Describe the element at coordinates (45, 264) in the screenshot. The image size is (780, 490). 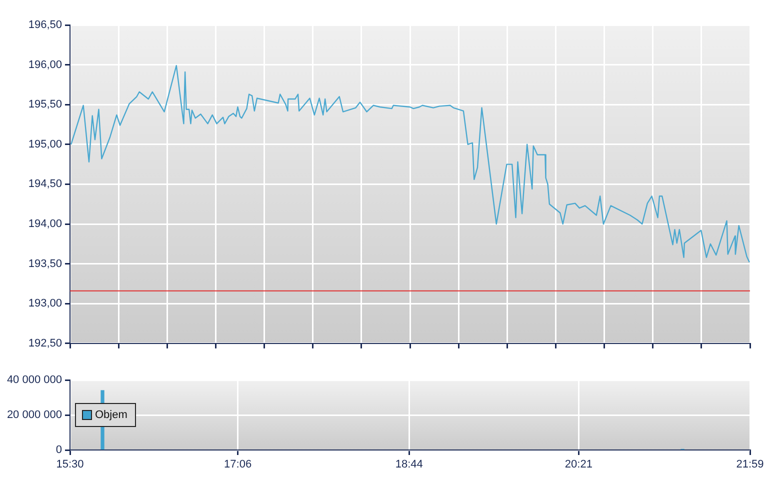
I see `y-tick-label: 193,50` at that location.